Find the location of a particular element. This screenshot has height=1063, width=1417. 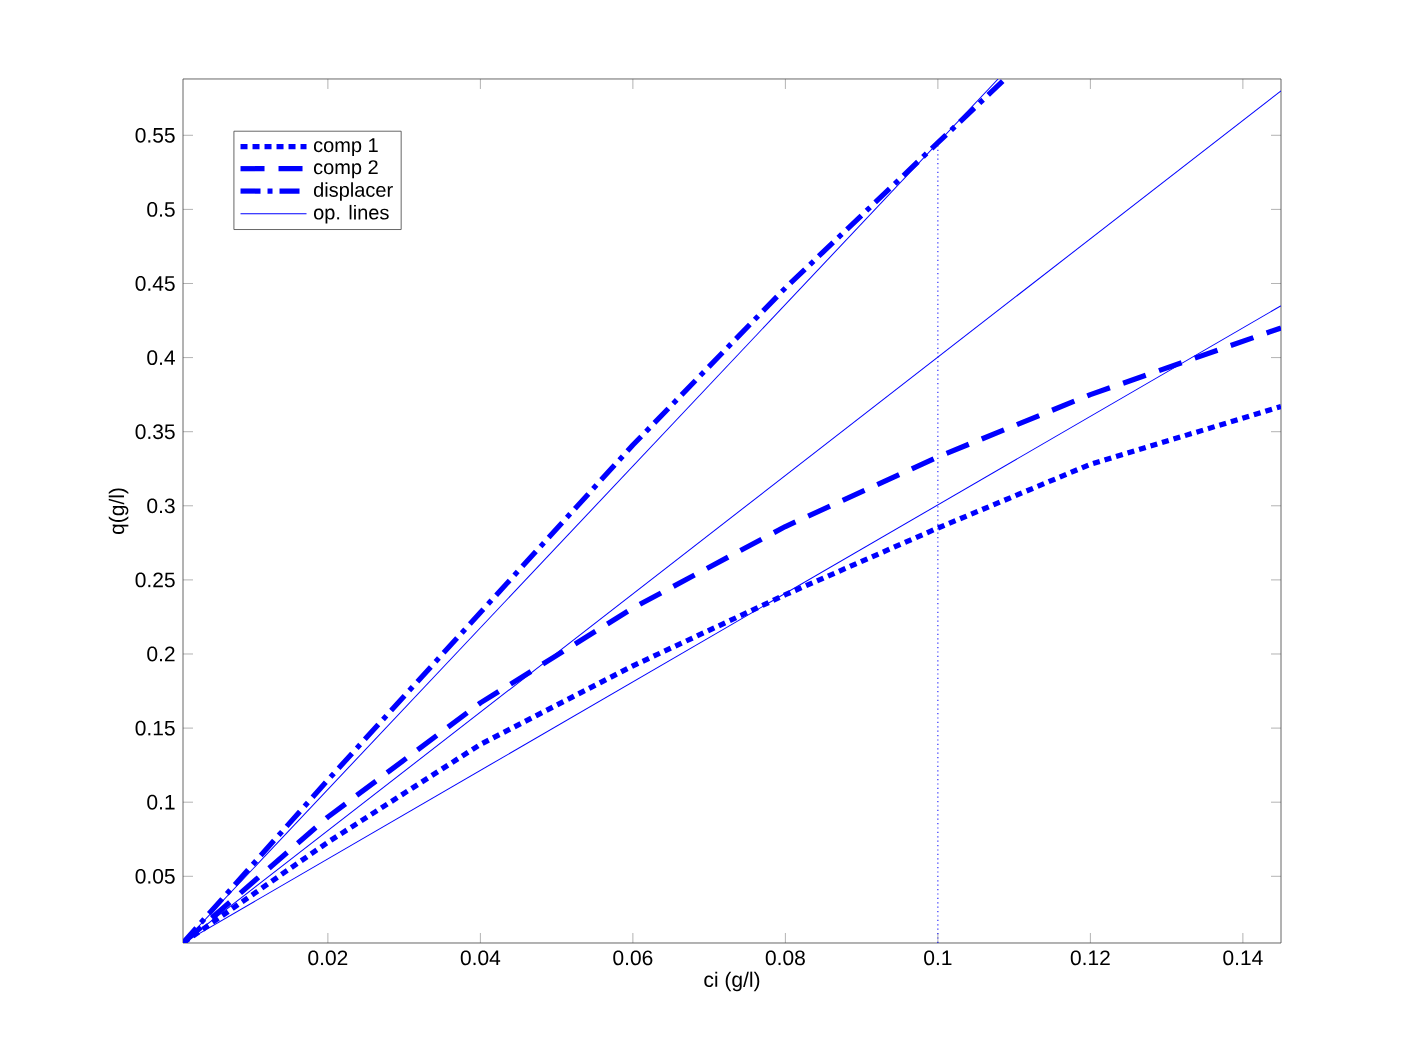

y-tick-label: 0.05 is located at coordinates (155, 876).